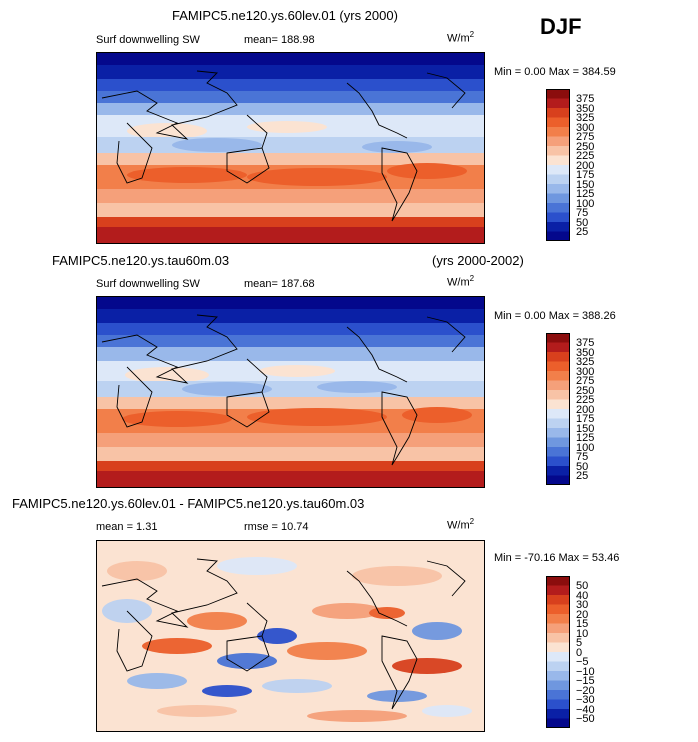 This screenshot has height=742, width=698. What do you see at coordinates (582, 595) in the screenshot?
I see `cb3-label: 40` at bounding box center [582, 595].